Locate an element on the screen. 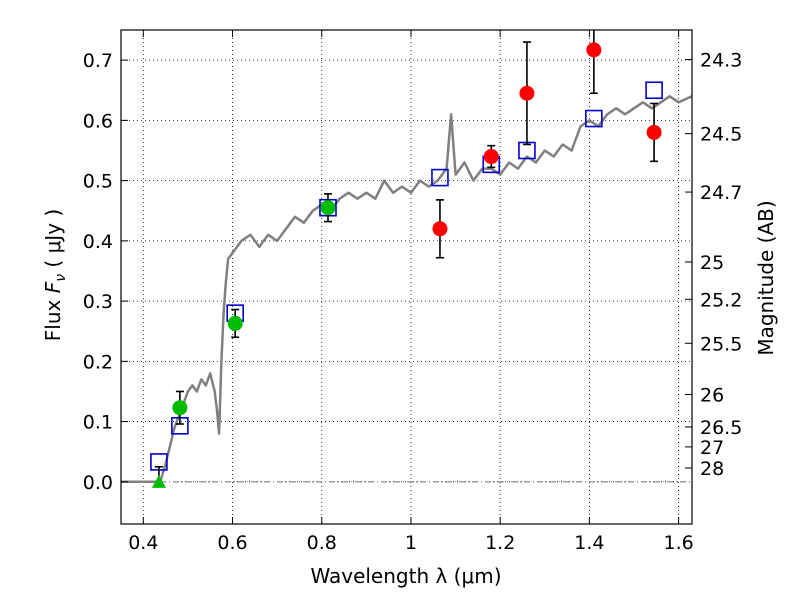 This screenshot has width=800, height=600. y-axis-label-symbol: F is located at coordinates (53, 287).